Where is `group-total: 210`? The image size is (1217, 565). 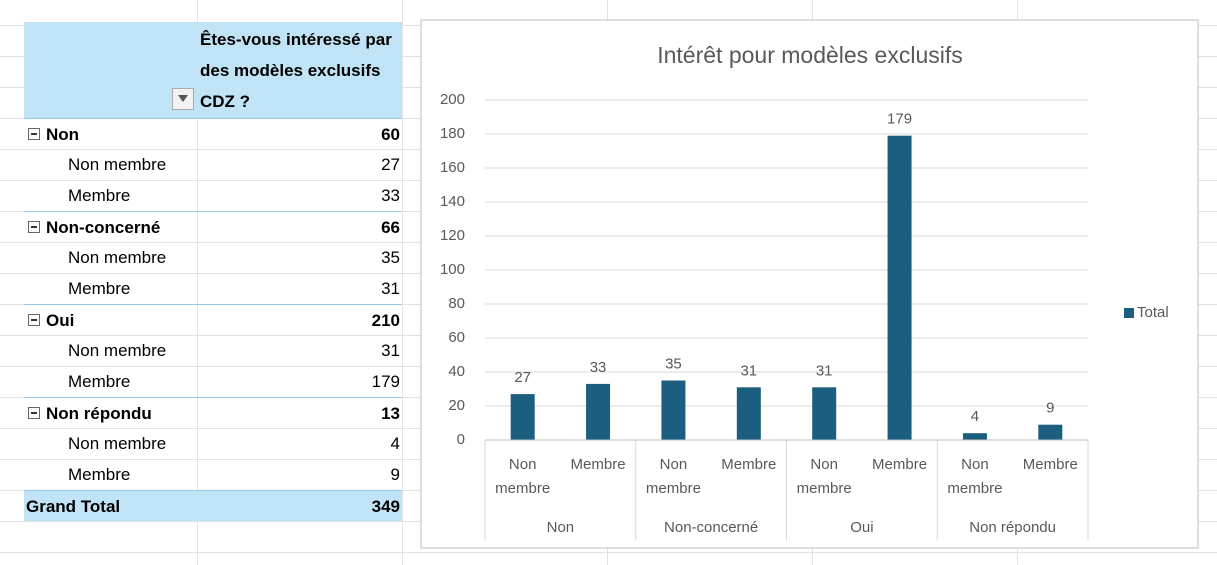
group-total: 210 is located at coordinates (385, 320).